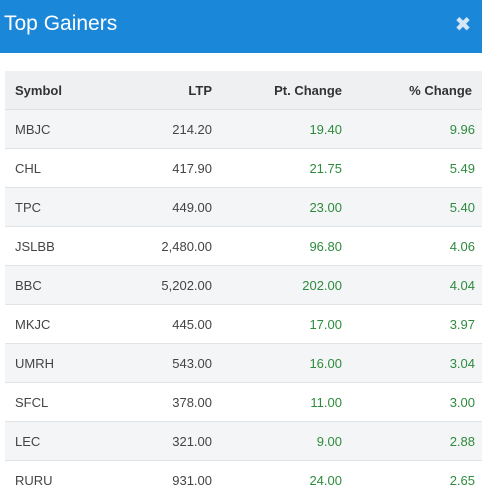  I want to click on symbol-cell: LEC, so click(65, 441).